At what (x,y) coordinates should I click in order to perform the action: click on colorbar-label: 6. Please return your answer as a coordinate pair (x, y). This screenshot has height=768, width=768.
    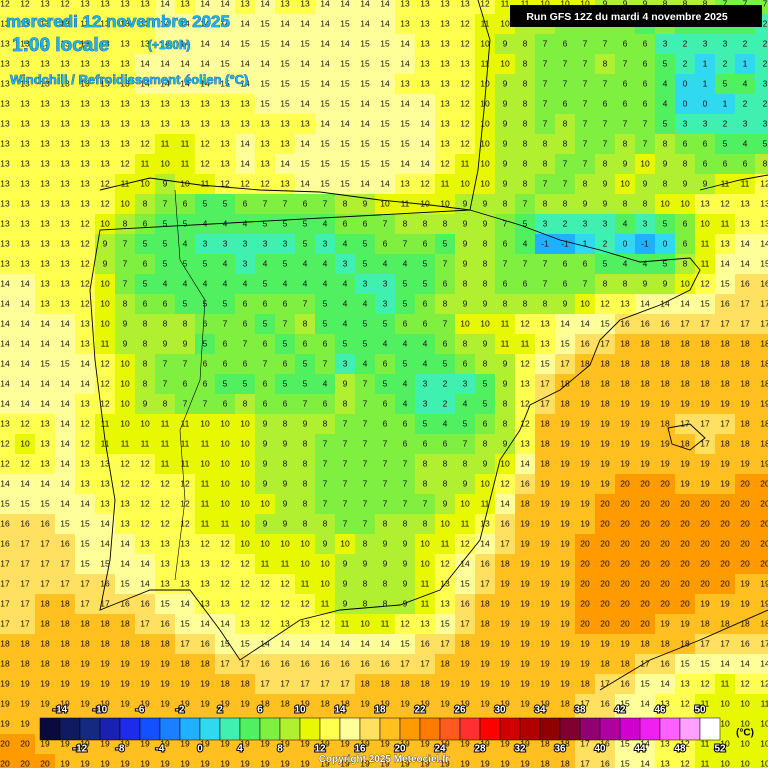
    Looking at the image, I should click on (260, 710).